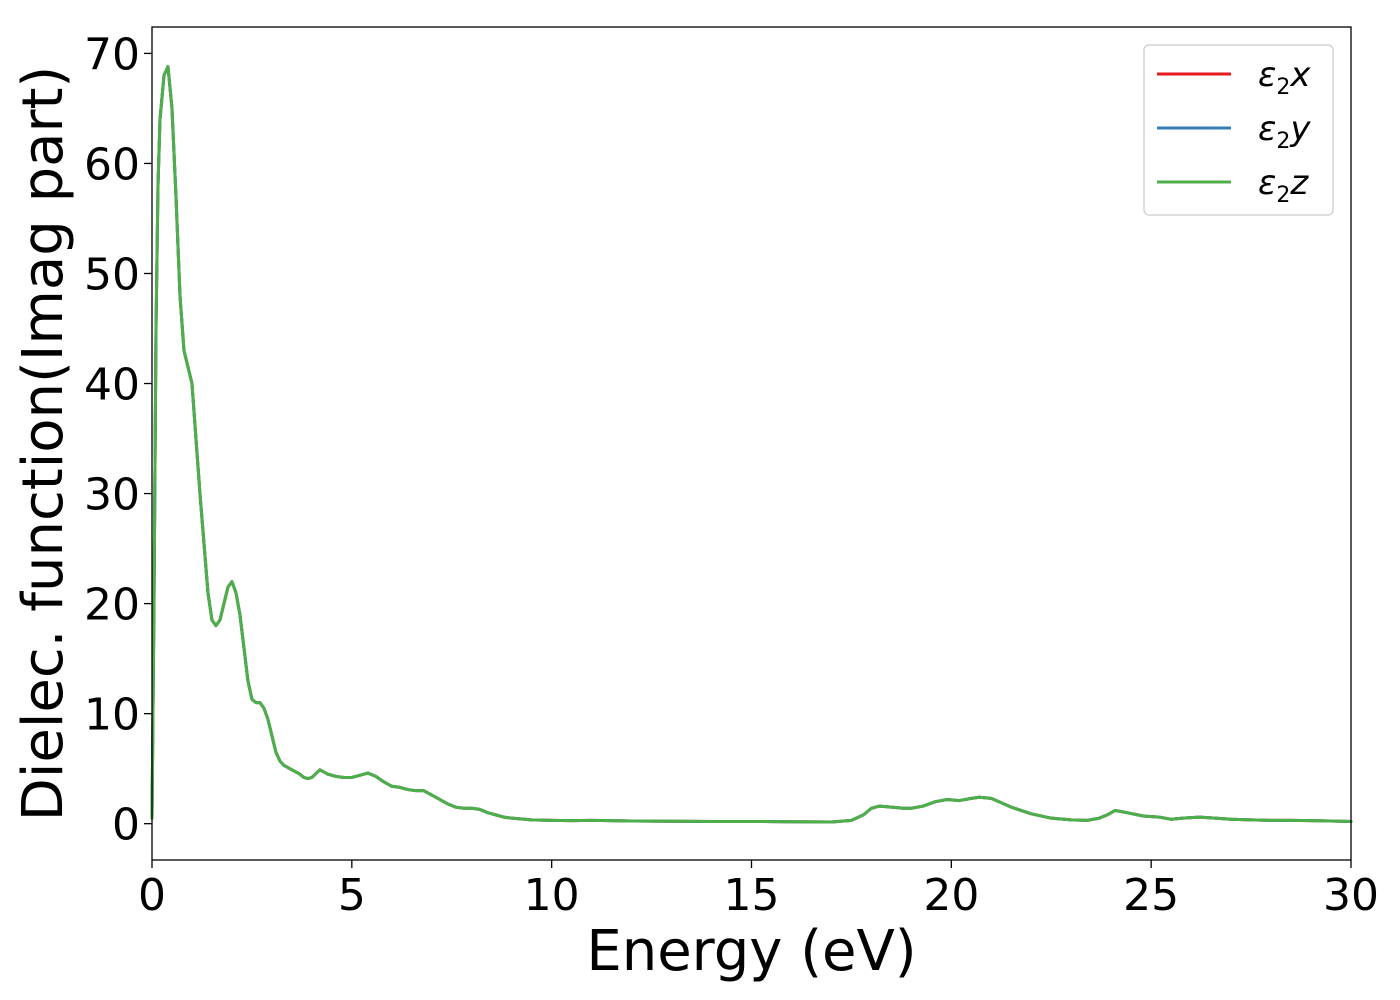  Describe the element at coordinates (112, 274) in the screenshot. I see `y-tick-label: 50` at that location.